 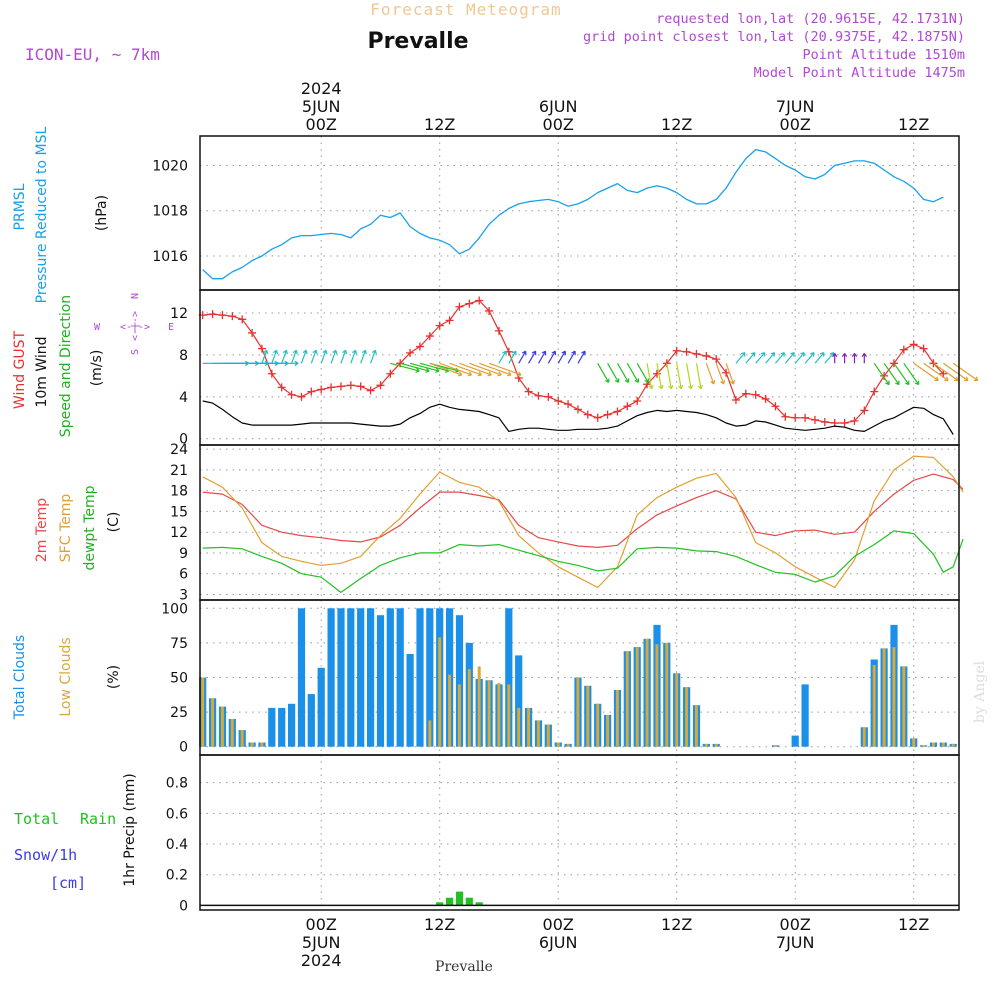 I want to click on y-tick-label: 0, so click(x=183, y=748).